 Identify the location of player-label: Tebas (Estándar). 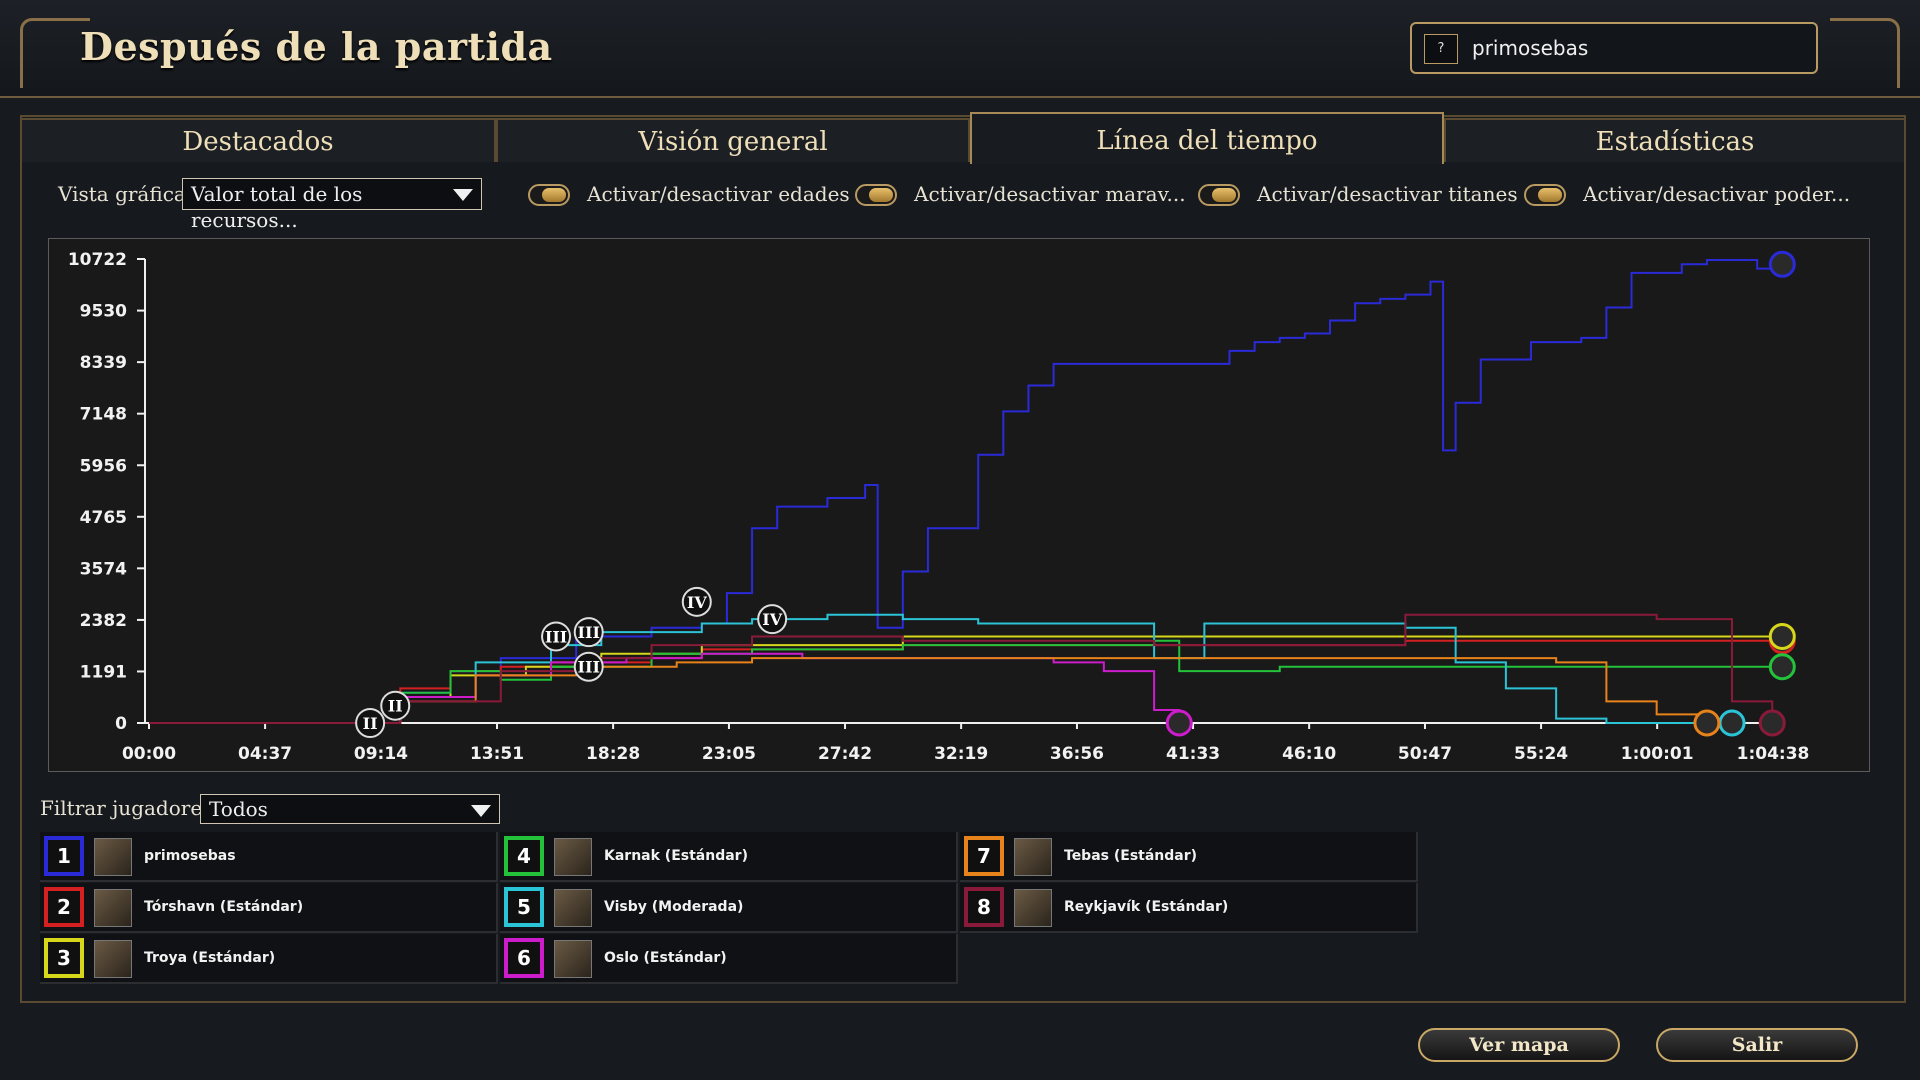
(1131, 856).